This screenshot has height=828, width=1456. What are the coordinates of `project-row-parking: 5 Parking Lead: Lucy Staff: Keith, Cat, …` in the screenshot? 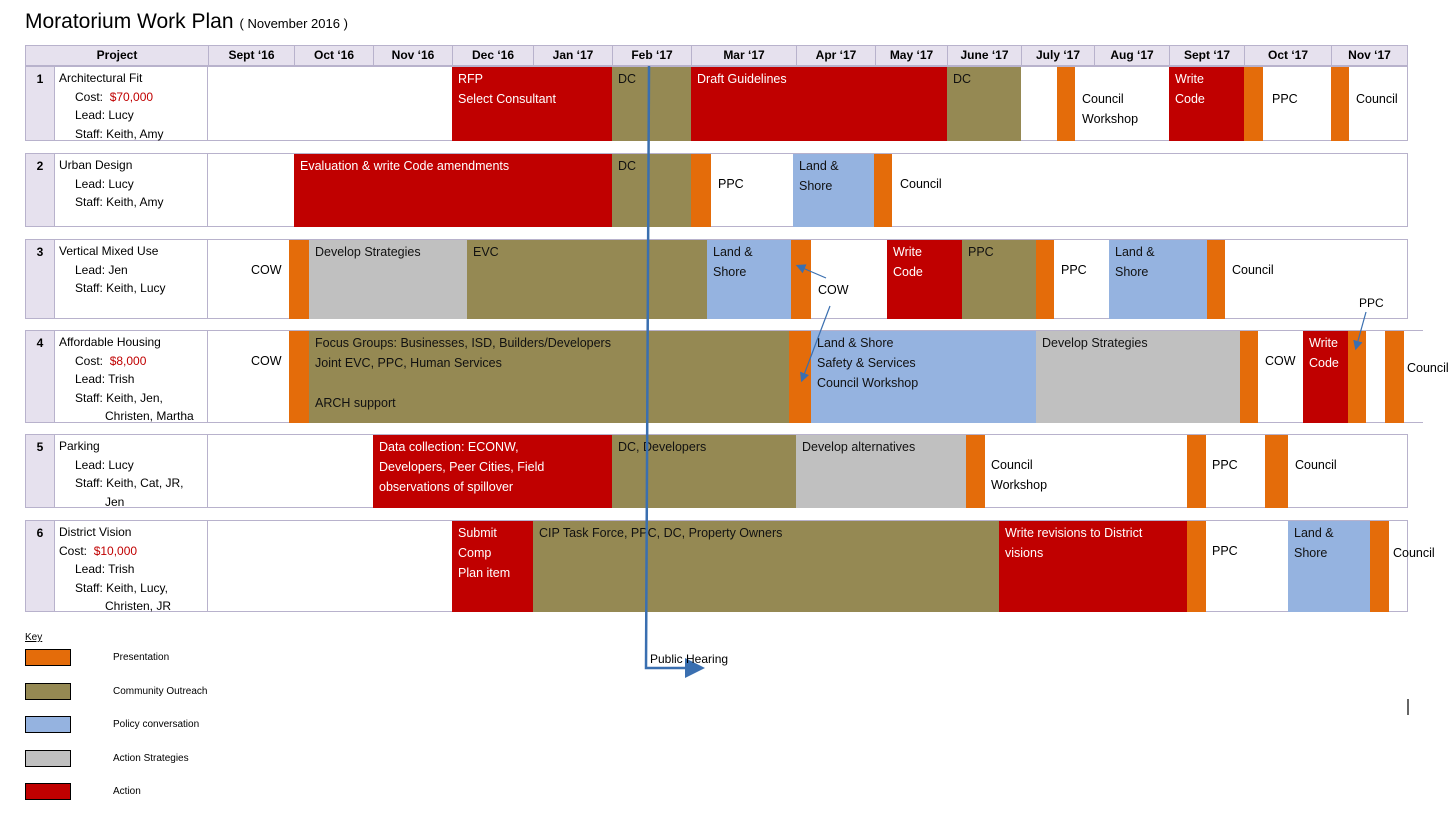 It's located at (716, 472).